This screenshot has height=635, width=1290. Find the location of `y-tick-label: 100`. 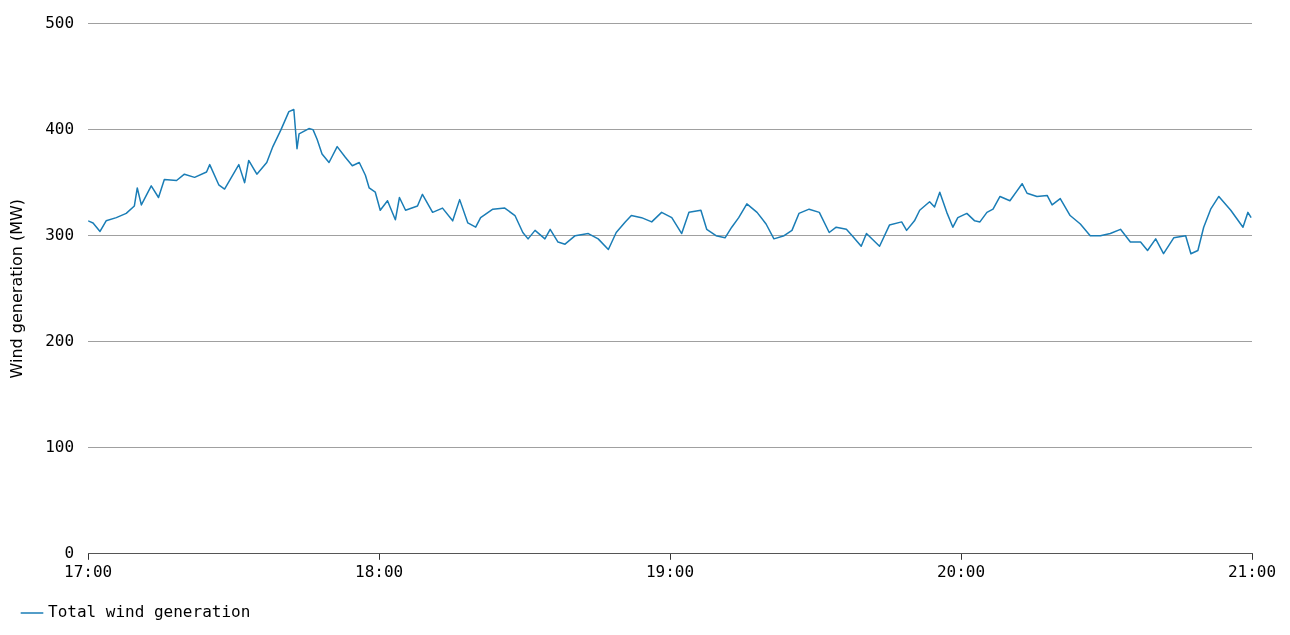

y-tick-label: 100 is located at coordinates (60, 446).